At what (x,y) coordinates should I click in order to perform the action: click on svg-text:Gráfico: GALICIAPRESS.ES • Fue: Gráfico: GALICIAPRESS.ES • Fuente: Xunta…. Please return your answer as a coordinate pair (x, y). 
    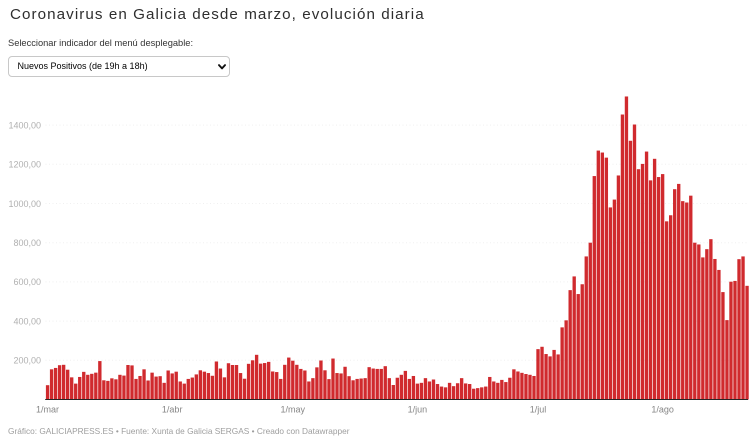
    Looking at the image, I should click on (179, 431).